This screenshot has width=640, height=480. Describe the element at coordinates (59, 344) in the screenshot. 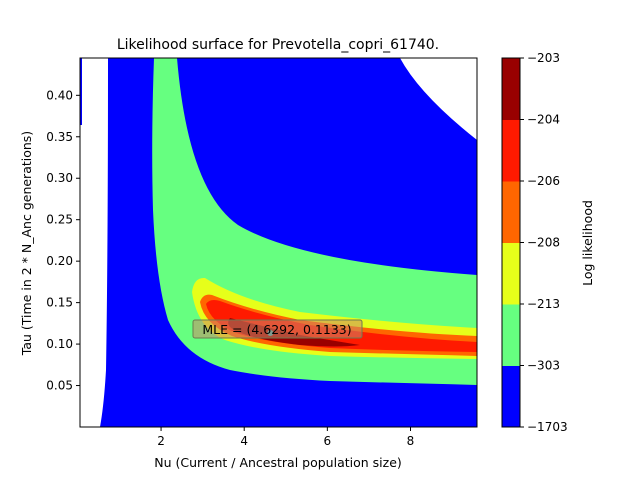

I see `y-tick-label: 0.10` at that location.